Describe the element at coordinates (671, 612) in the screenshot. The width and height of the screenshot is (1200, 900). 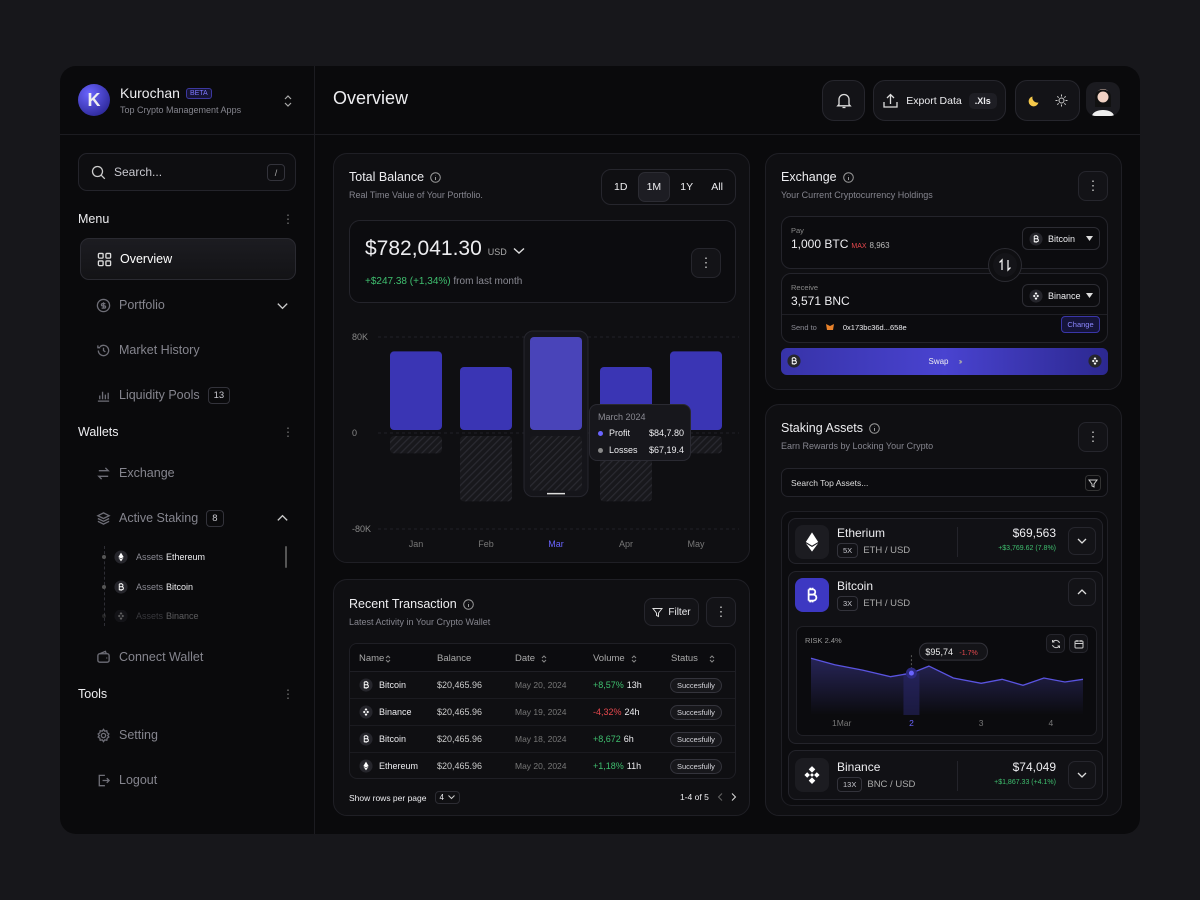
I see `filter-button: Filter` at that location.